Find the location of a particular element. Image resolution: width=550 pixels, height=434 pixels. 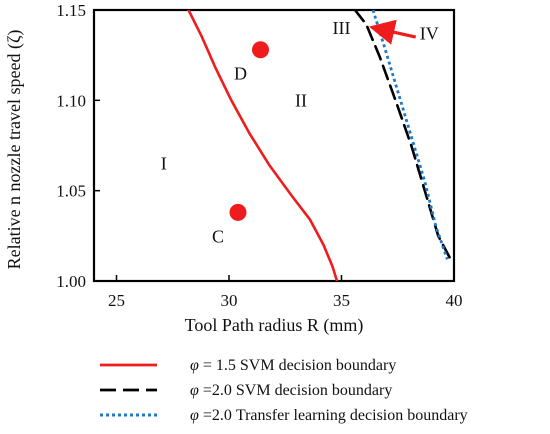

y-axis-title: Relative n nozzle travel speed (ζ) is located at coordinates (14, 150).